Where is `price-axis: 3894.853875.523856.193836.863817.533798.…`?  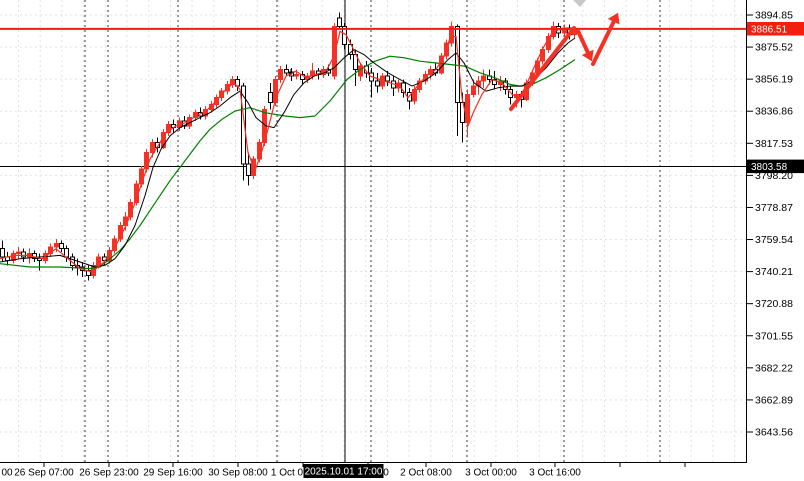
price-axis: 3894.853875.523856.193836.863817.533798.… is located at coordinates (770, 224).